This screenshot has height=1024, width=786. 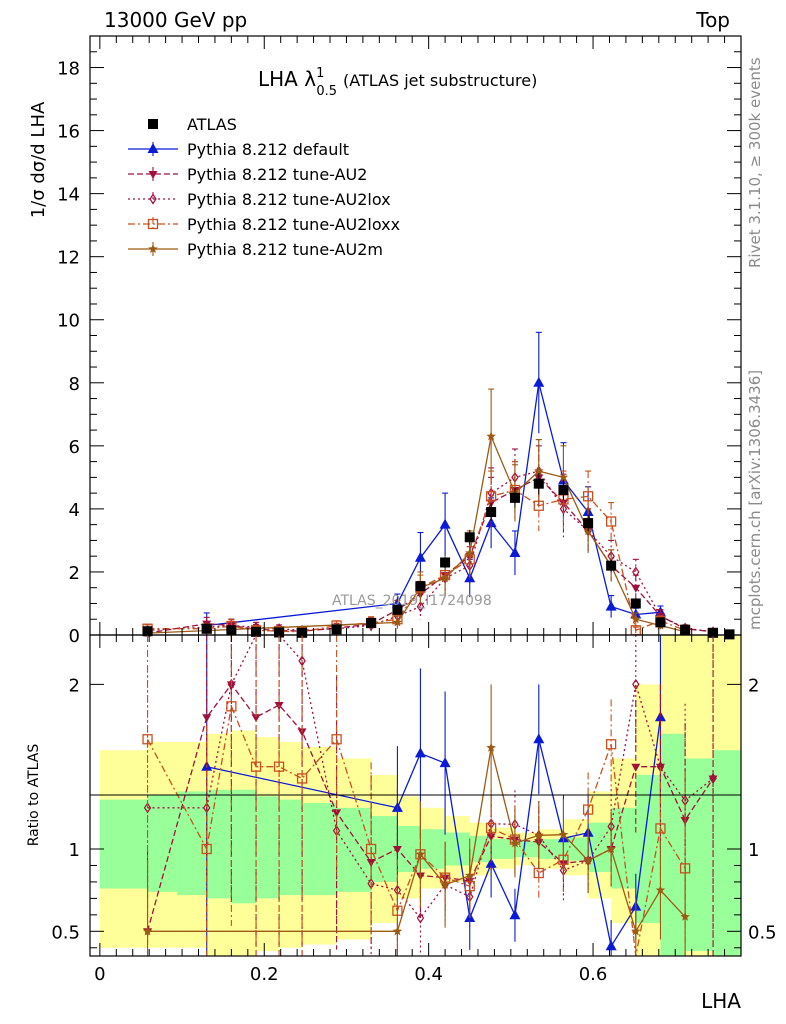 I want to click on legend-entry-5: Pythia 8.212 tune-AU2m, so click(x=255, y=249).